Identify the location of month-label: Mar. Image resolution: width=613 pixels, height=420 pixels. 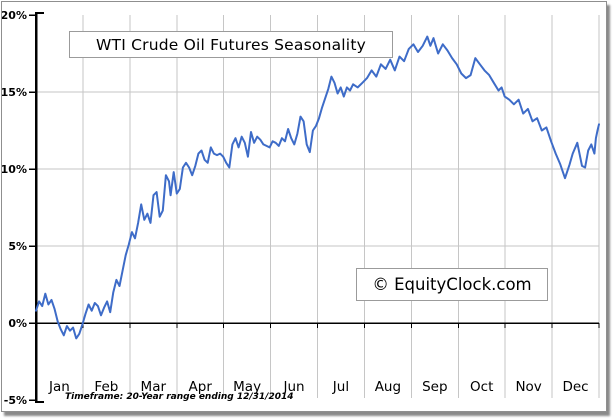
(154, 387).